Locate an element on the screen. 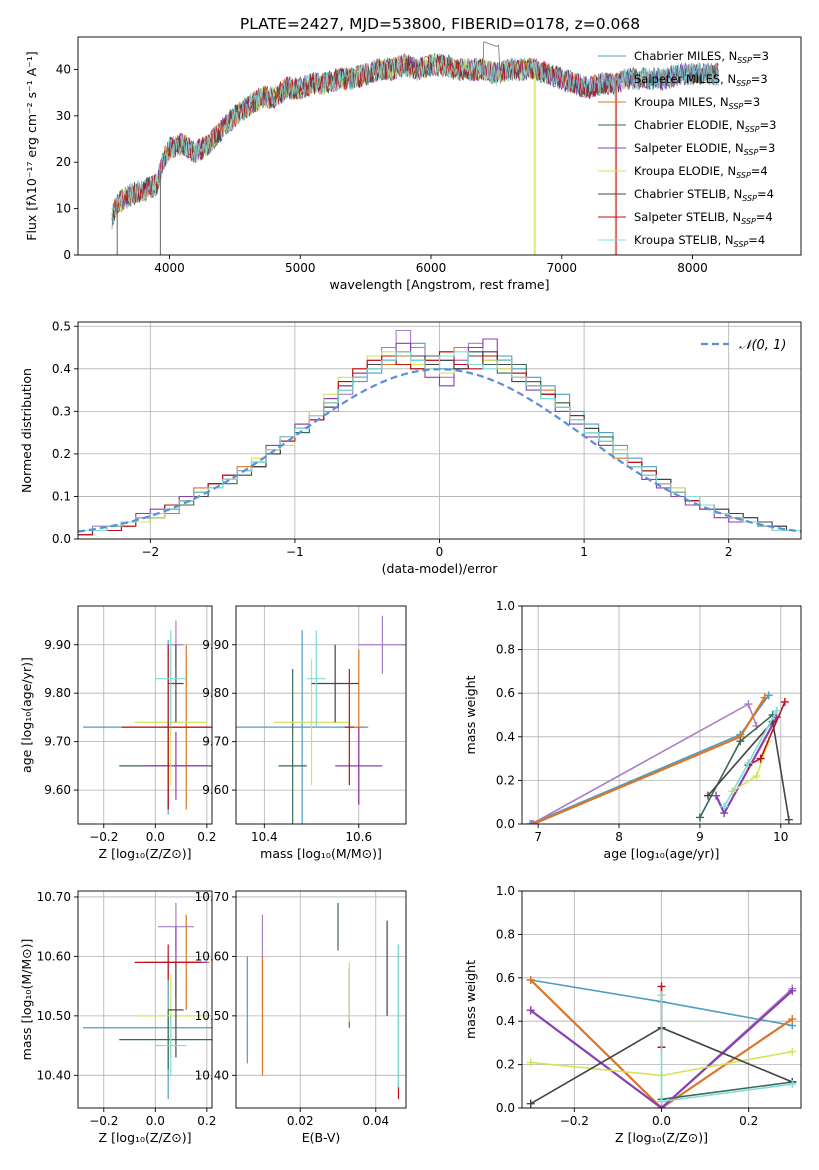 This screenshot has height=1170, width=819. y-tick-label: 10.40 is located at coordinates (54, 1075).